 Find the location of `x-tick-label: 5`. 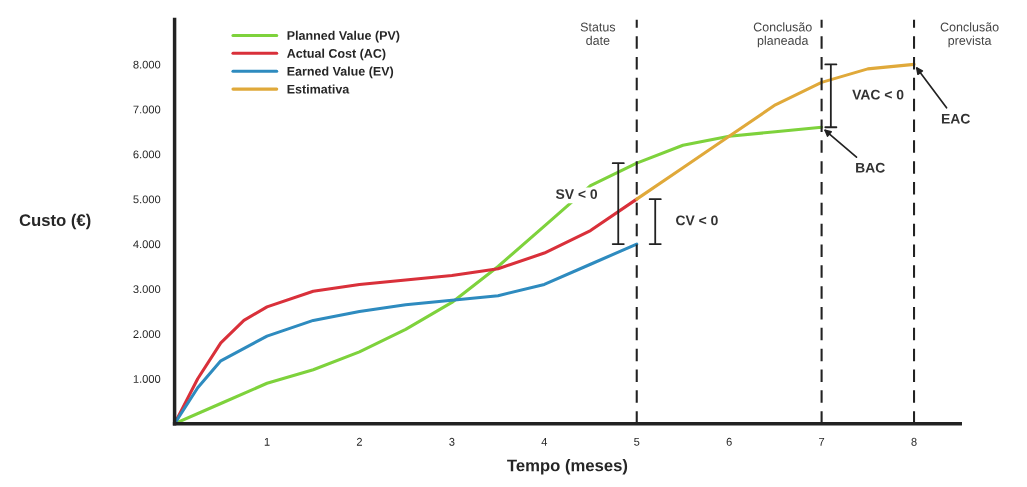

x-tick-label: 5 is located at coordinates (637, 441).